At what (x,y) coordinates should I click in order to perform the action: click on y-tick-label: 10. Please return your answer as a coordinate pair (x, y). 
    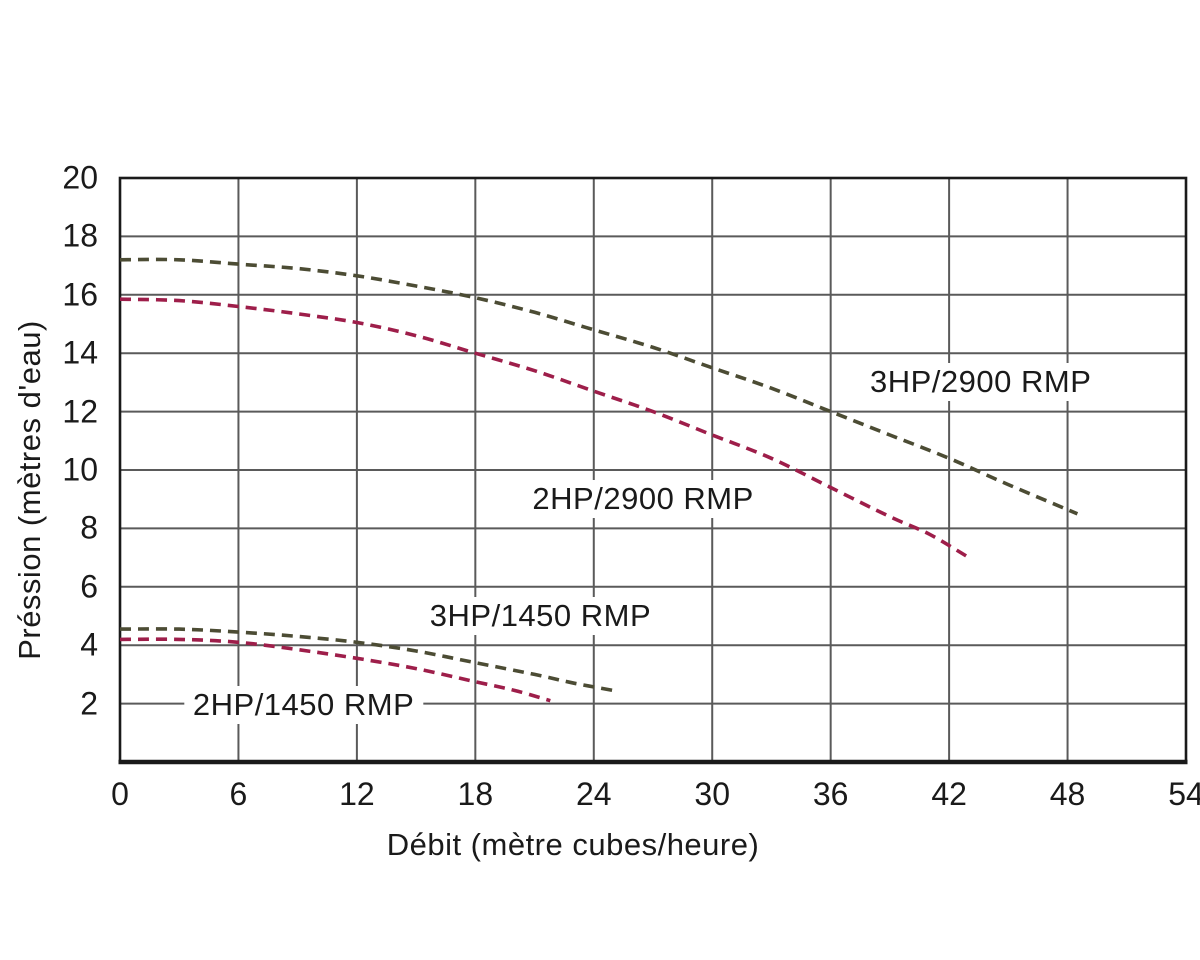
    Looking at the image, I should click on (80, 469).